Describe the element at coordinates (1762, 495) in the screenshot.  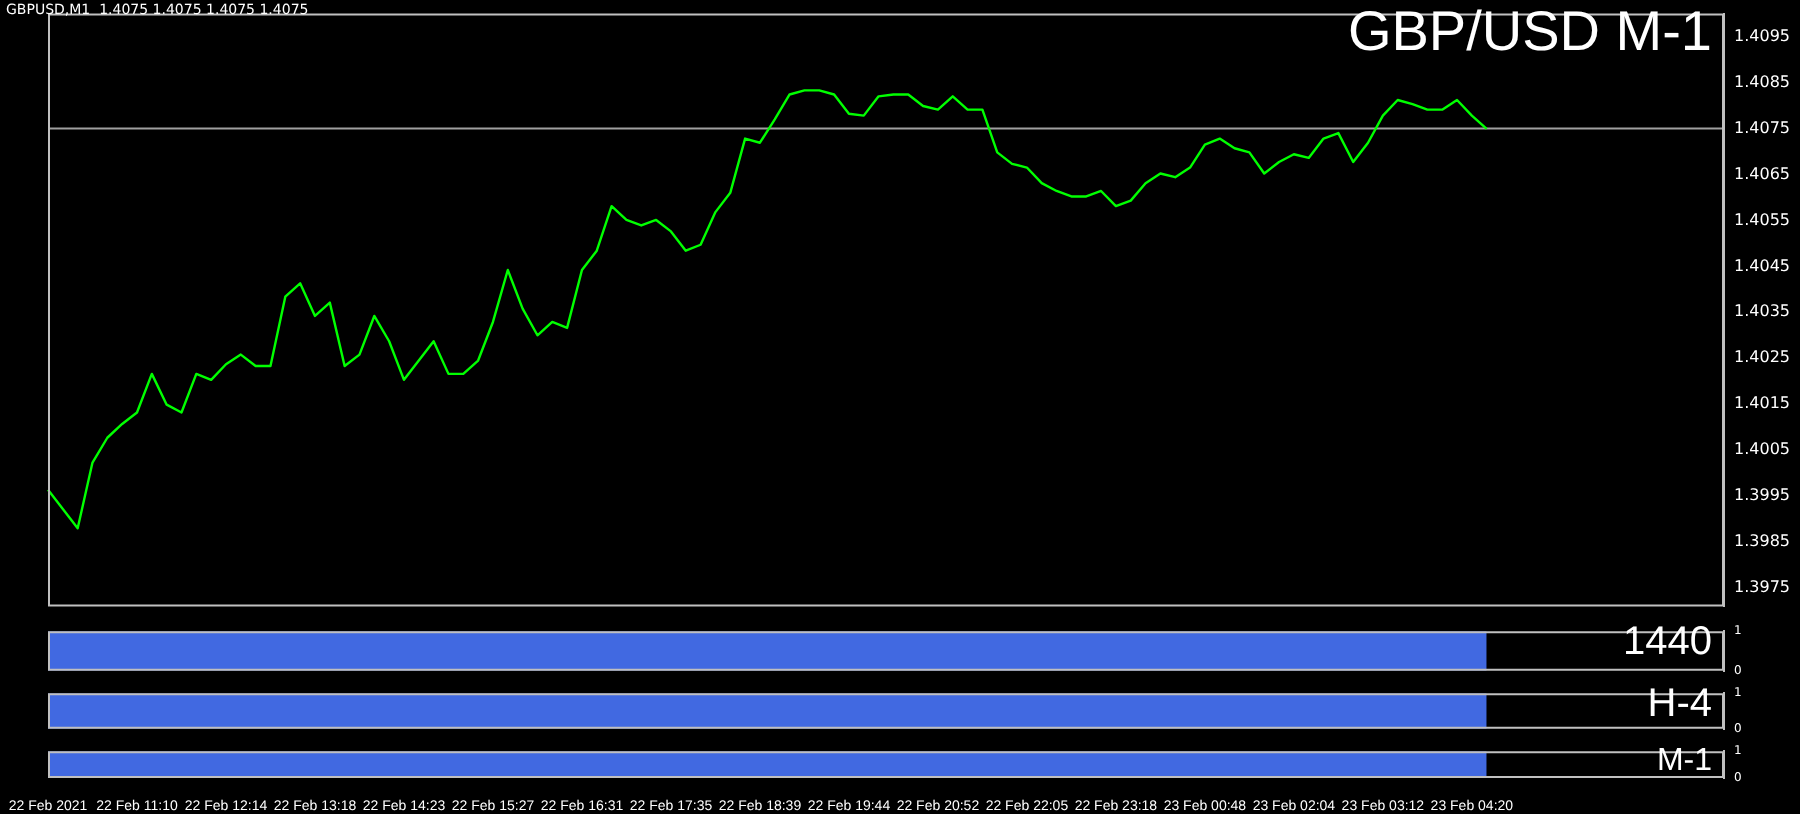
I see `y-tick-label: 1.3995` at that location.